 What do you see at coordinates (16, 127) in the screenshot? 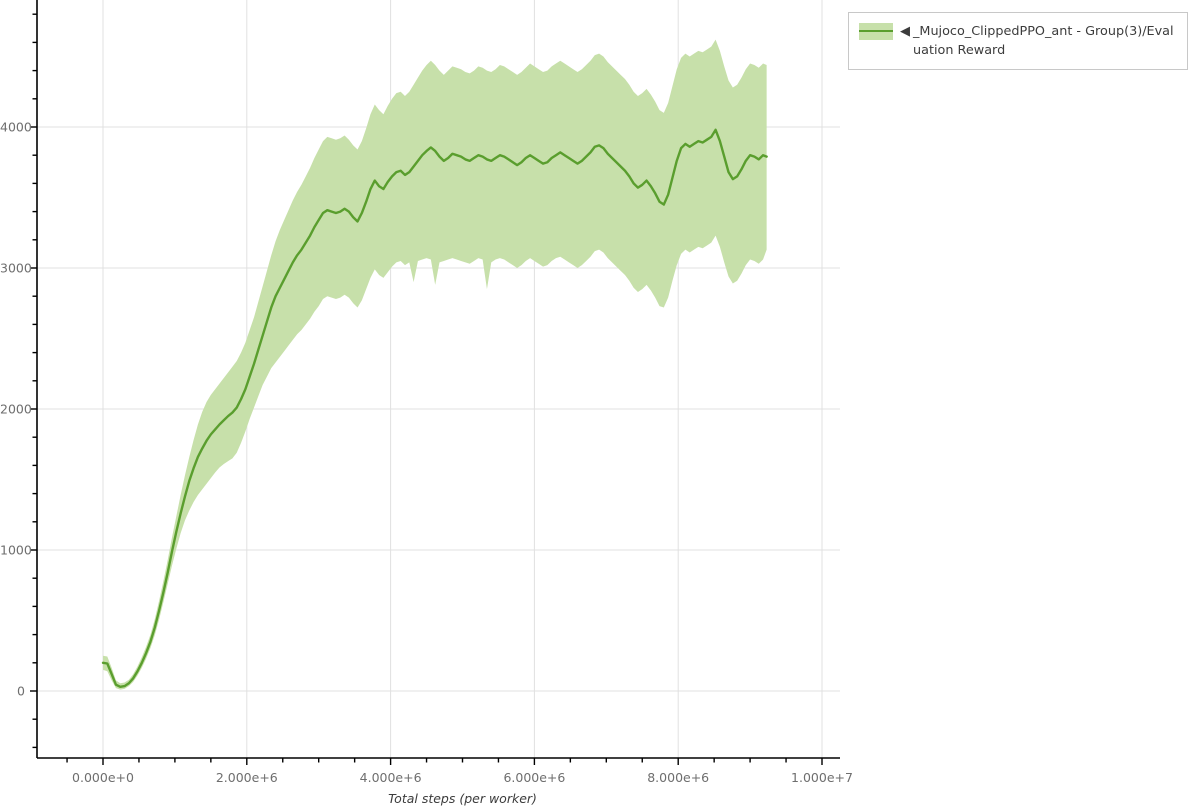
I see `y-tick-label: 4000` at bounding box center [16, 127].